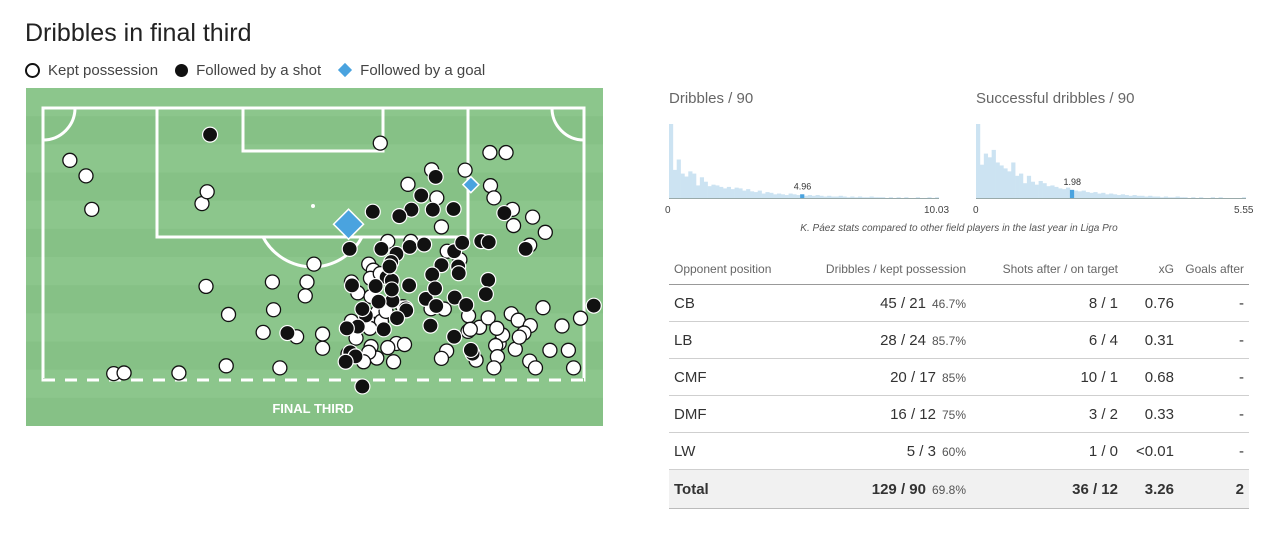 This screenshot has height=542, width=1282. Describe the element at coordinates (1155, 451) in the screenshot. I see `cell-value: <0.01` at that location.